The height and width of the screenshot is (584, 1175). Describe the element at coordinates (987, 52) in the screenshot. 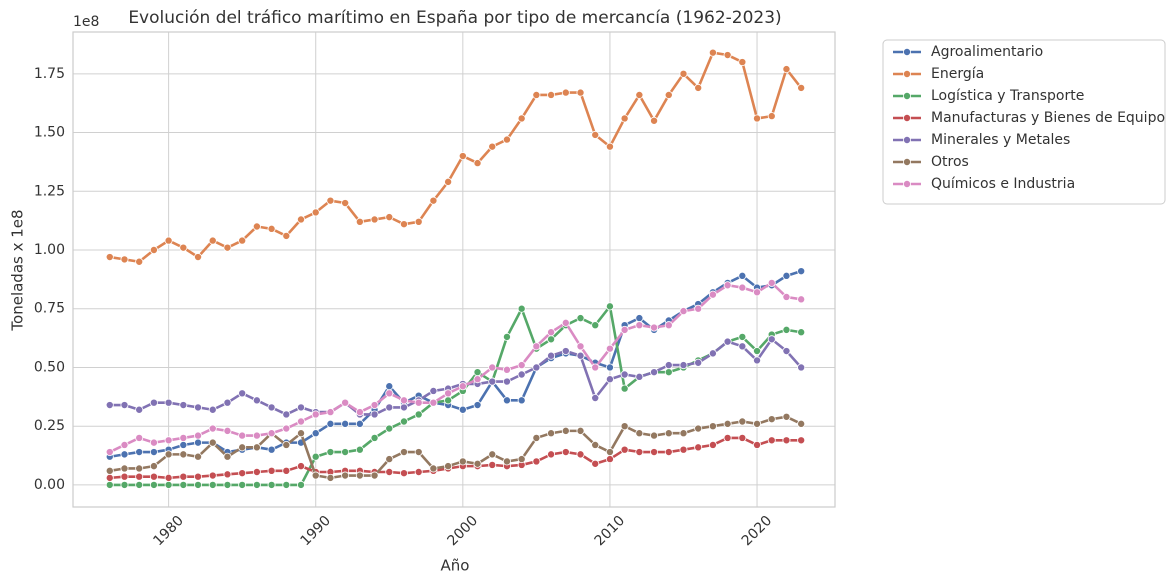

I see `legend-label: Agroalimentario` at that location.